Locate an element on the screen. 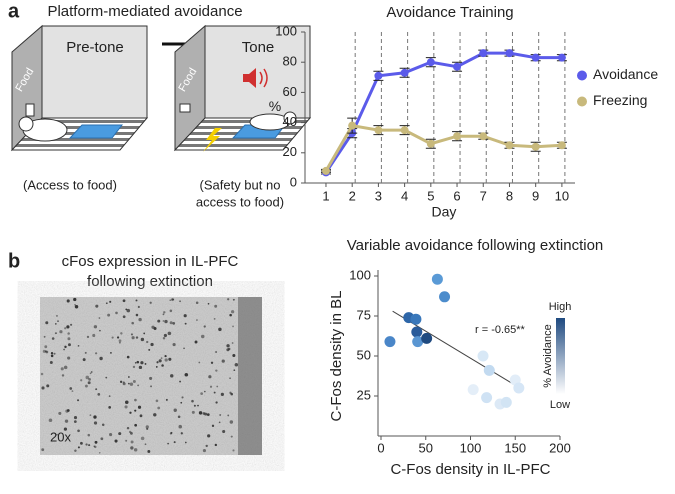  x-tick-label: 9 is located at coordinates (535, 195).